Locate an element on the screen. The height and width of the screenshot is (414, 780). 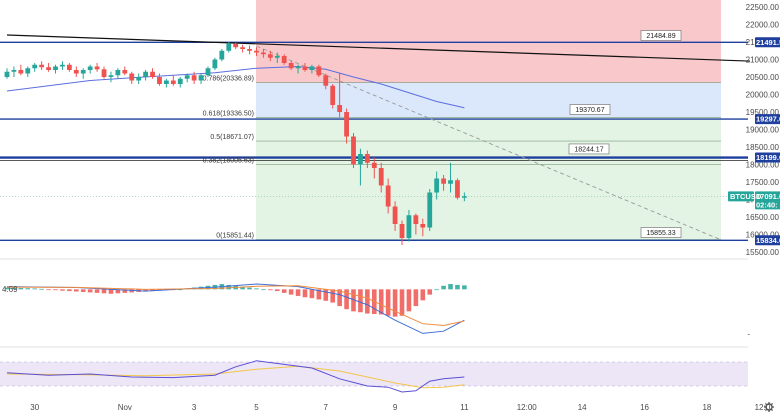
level-box is located at coordinates (661, 232).